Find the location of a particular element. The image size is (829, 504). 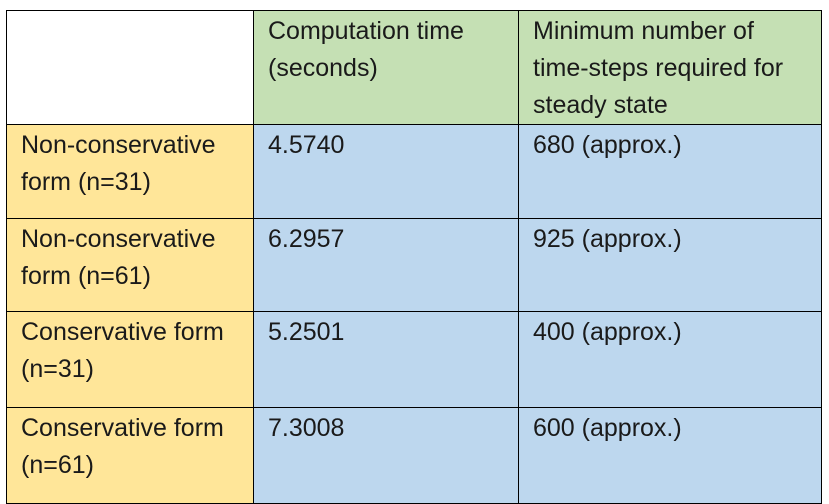

min-time-steps-cell: 680 (approx.) is located at coordinates (670, 171).